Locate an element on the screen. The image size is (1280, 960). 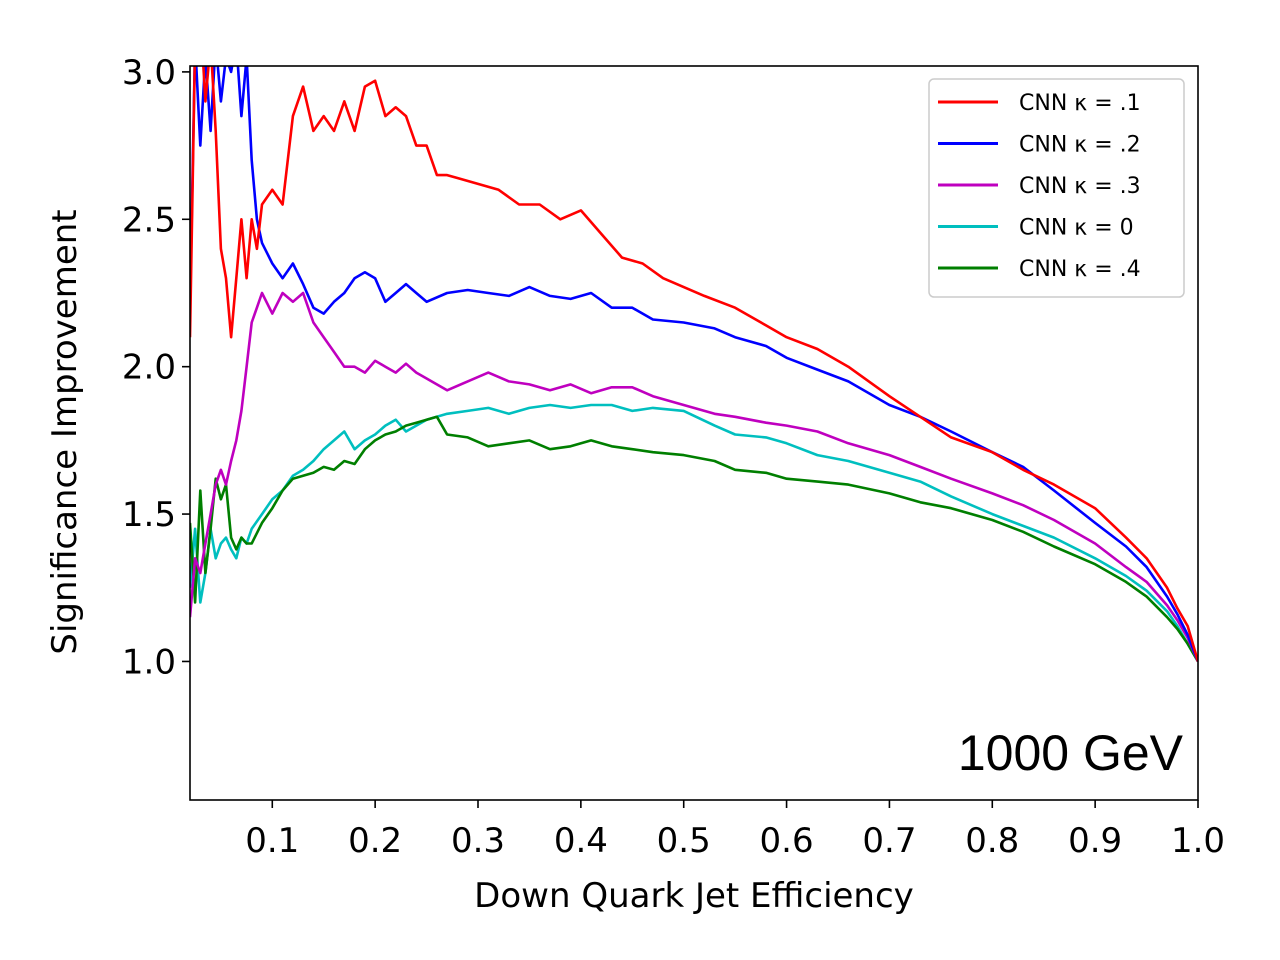
y-axis: 1.0 1.5 2.0 2.5 3.0 is located at coordinates (156, 367).